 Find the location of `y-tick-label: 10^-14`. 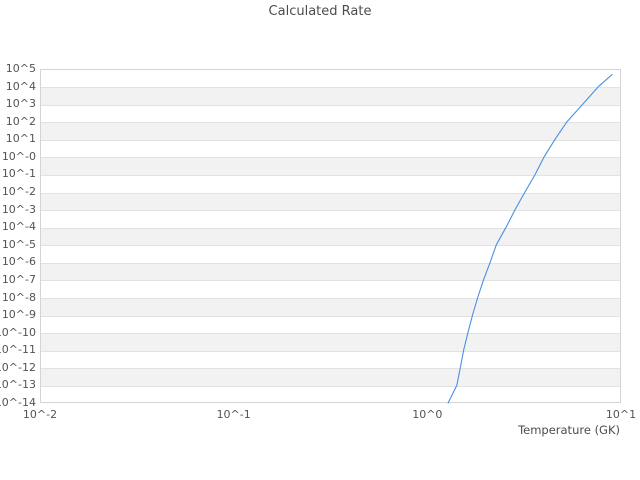

y-tick-label: 10^-14 is located at coordinates (18, 402).